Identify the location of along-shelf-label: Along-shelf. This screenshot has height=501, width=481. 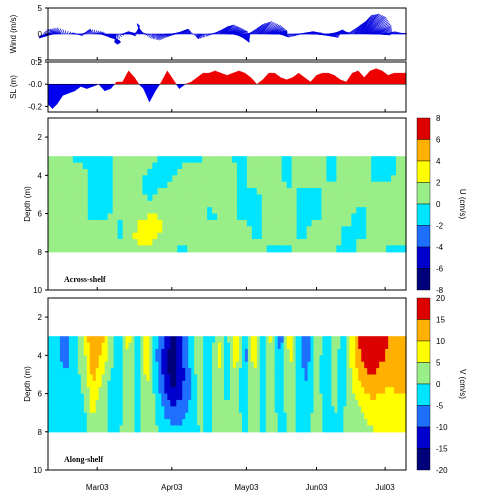
(83, 459).